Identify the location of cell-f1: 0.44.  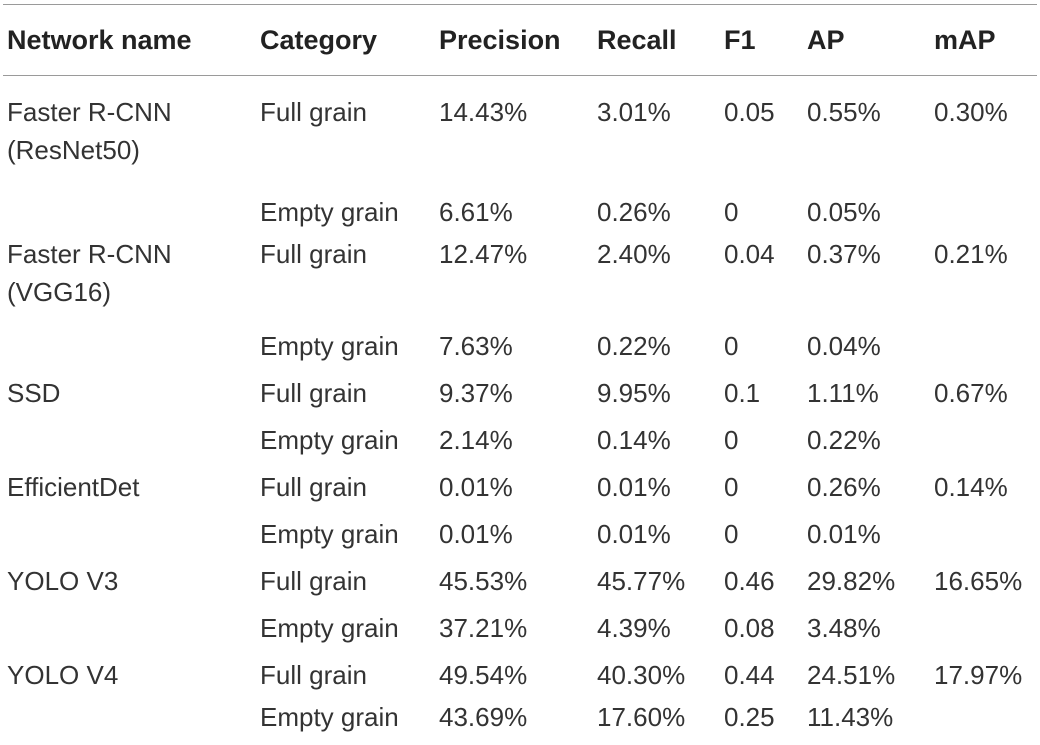
(749, 674).